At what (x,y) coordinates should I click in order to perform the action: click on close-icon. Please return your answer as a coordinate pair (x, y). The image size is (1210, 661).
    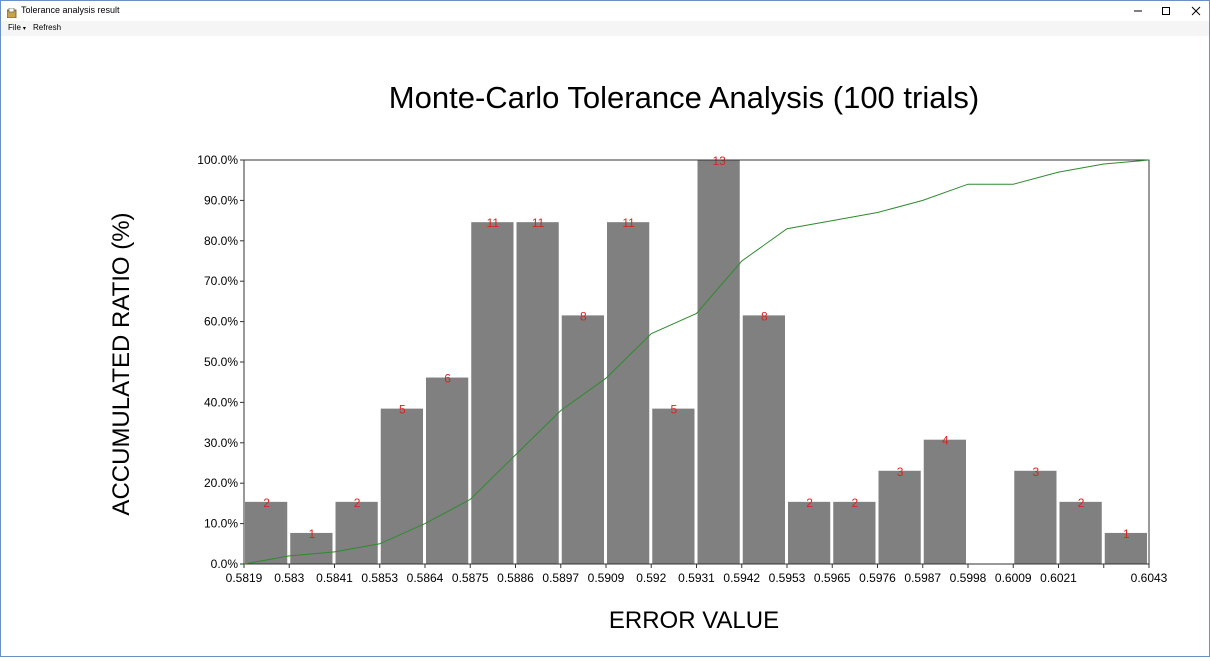
    Looking at the image, I should click on (1196, 11).